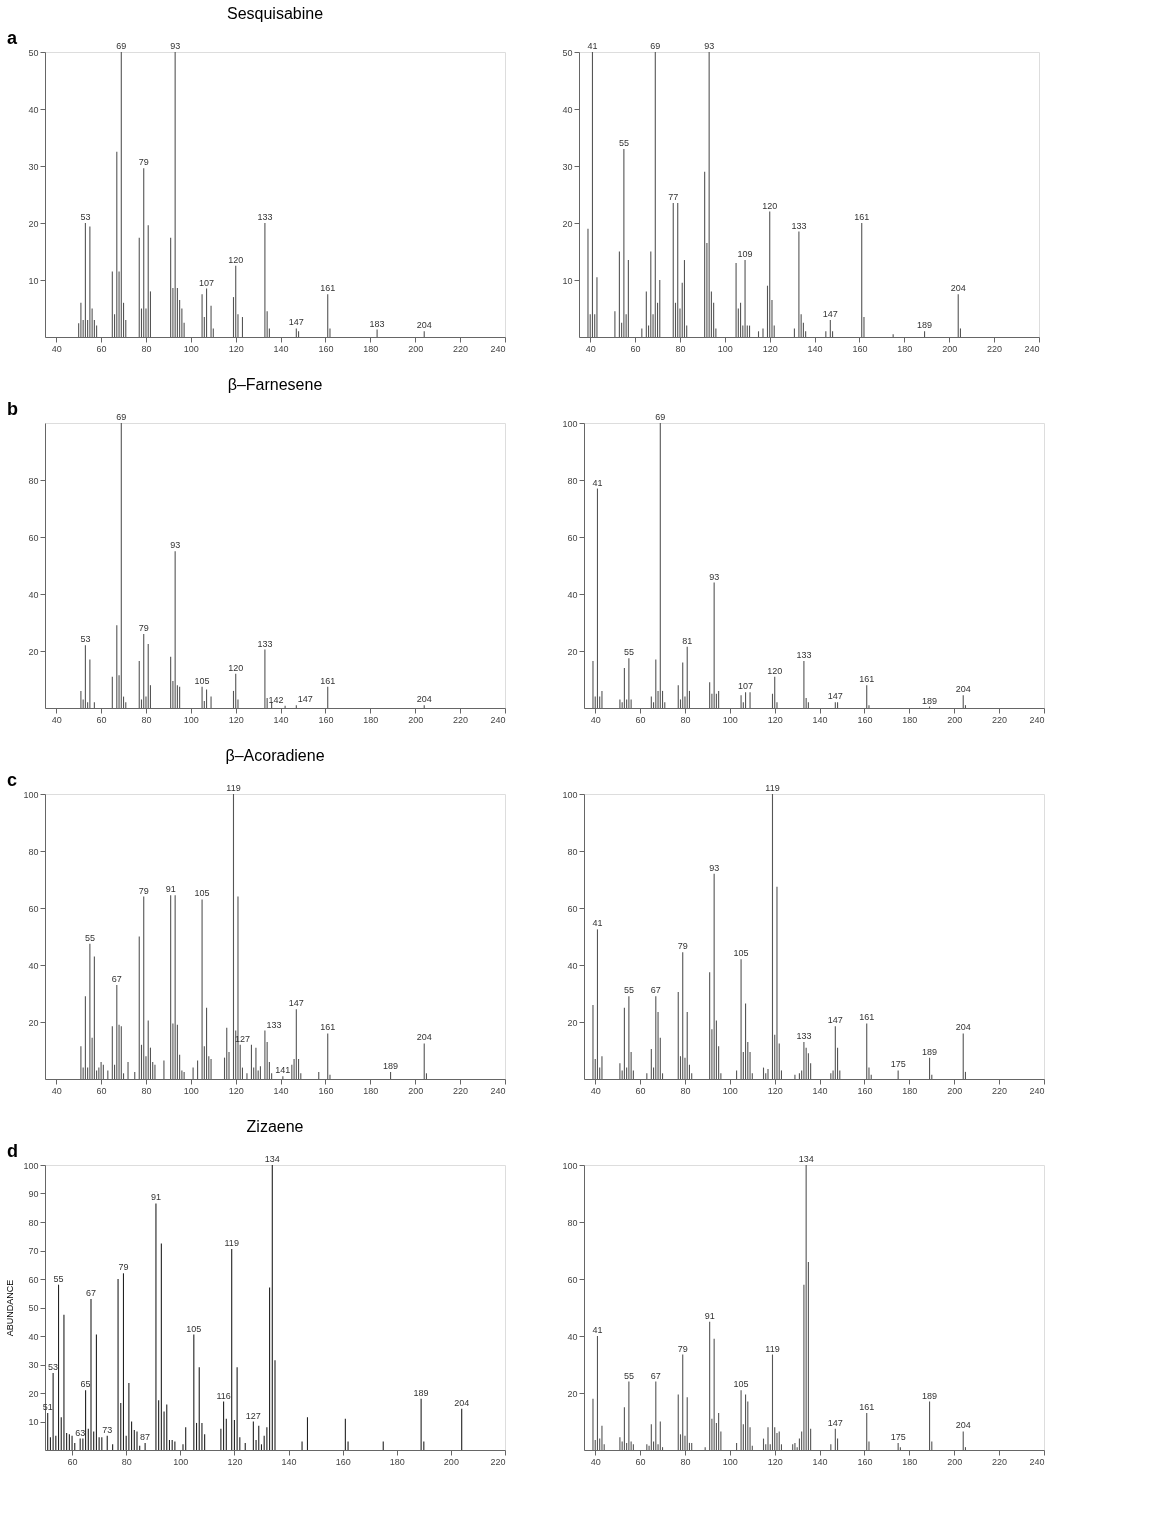 The image size is (1155, 1525). I want to click on x-tick-label: 200, so click(950, 348).